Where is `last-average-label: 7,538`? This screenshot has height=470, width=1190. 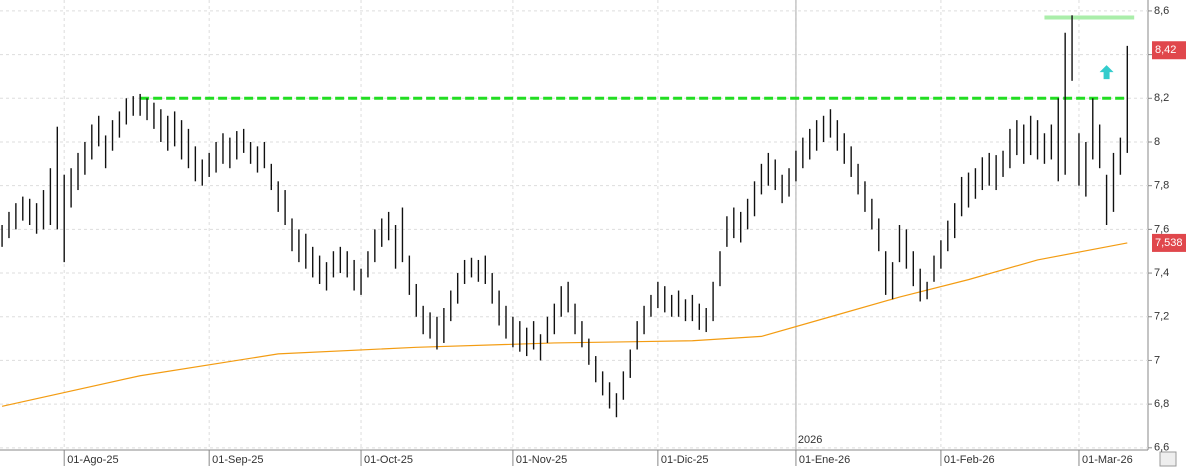
last-average-label: 7,538 is located at coordinates (1169, 243).